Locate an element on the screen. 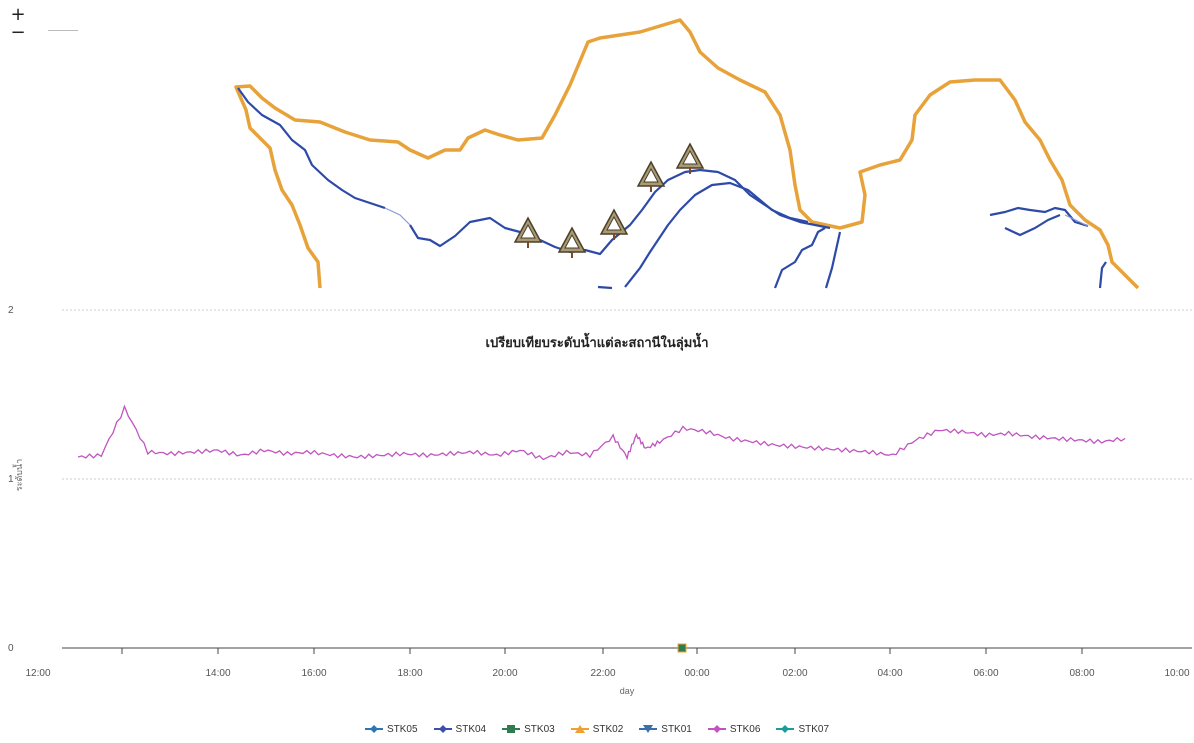 Image resolution: width=1194 pixels, height=743 pixels. x-tick-label: 20:00 is located at coordinates (504, 673).